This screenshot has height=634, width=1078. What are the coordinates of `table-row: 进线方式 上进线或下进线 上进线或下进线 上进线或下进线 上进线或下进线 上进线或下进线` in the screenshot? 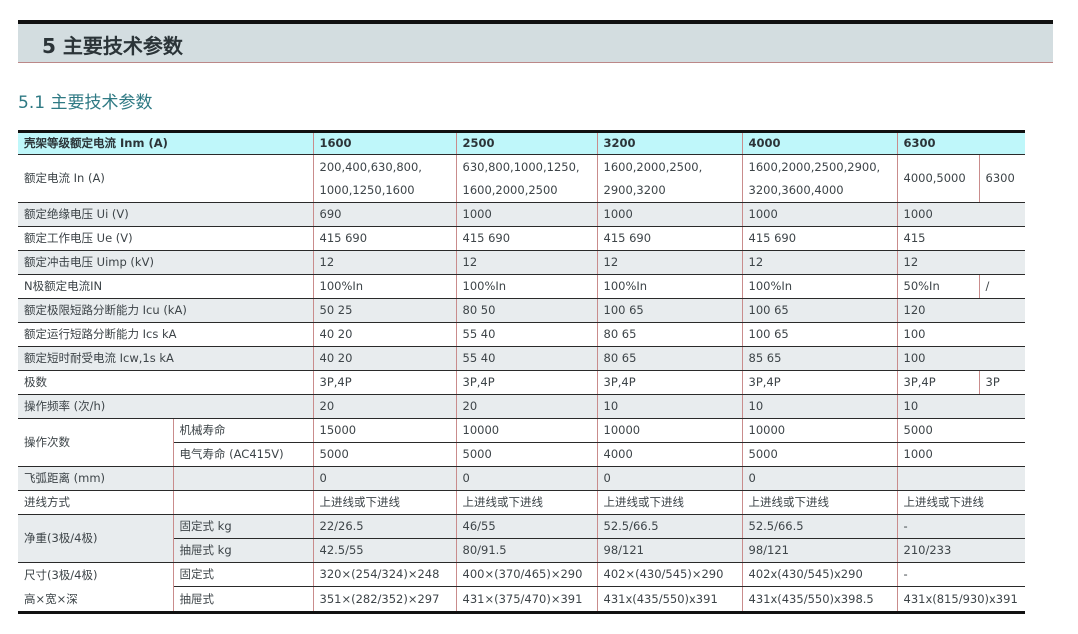 It's located at (522, 502).